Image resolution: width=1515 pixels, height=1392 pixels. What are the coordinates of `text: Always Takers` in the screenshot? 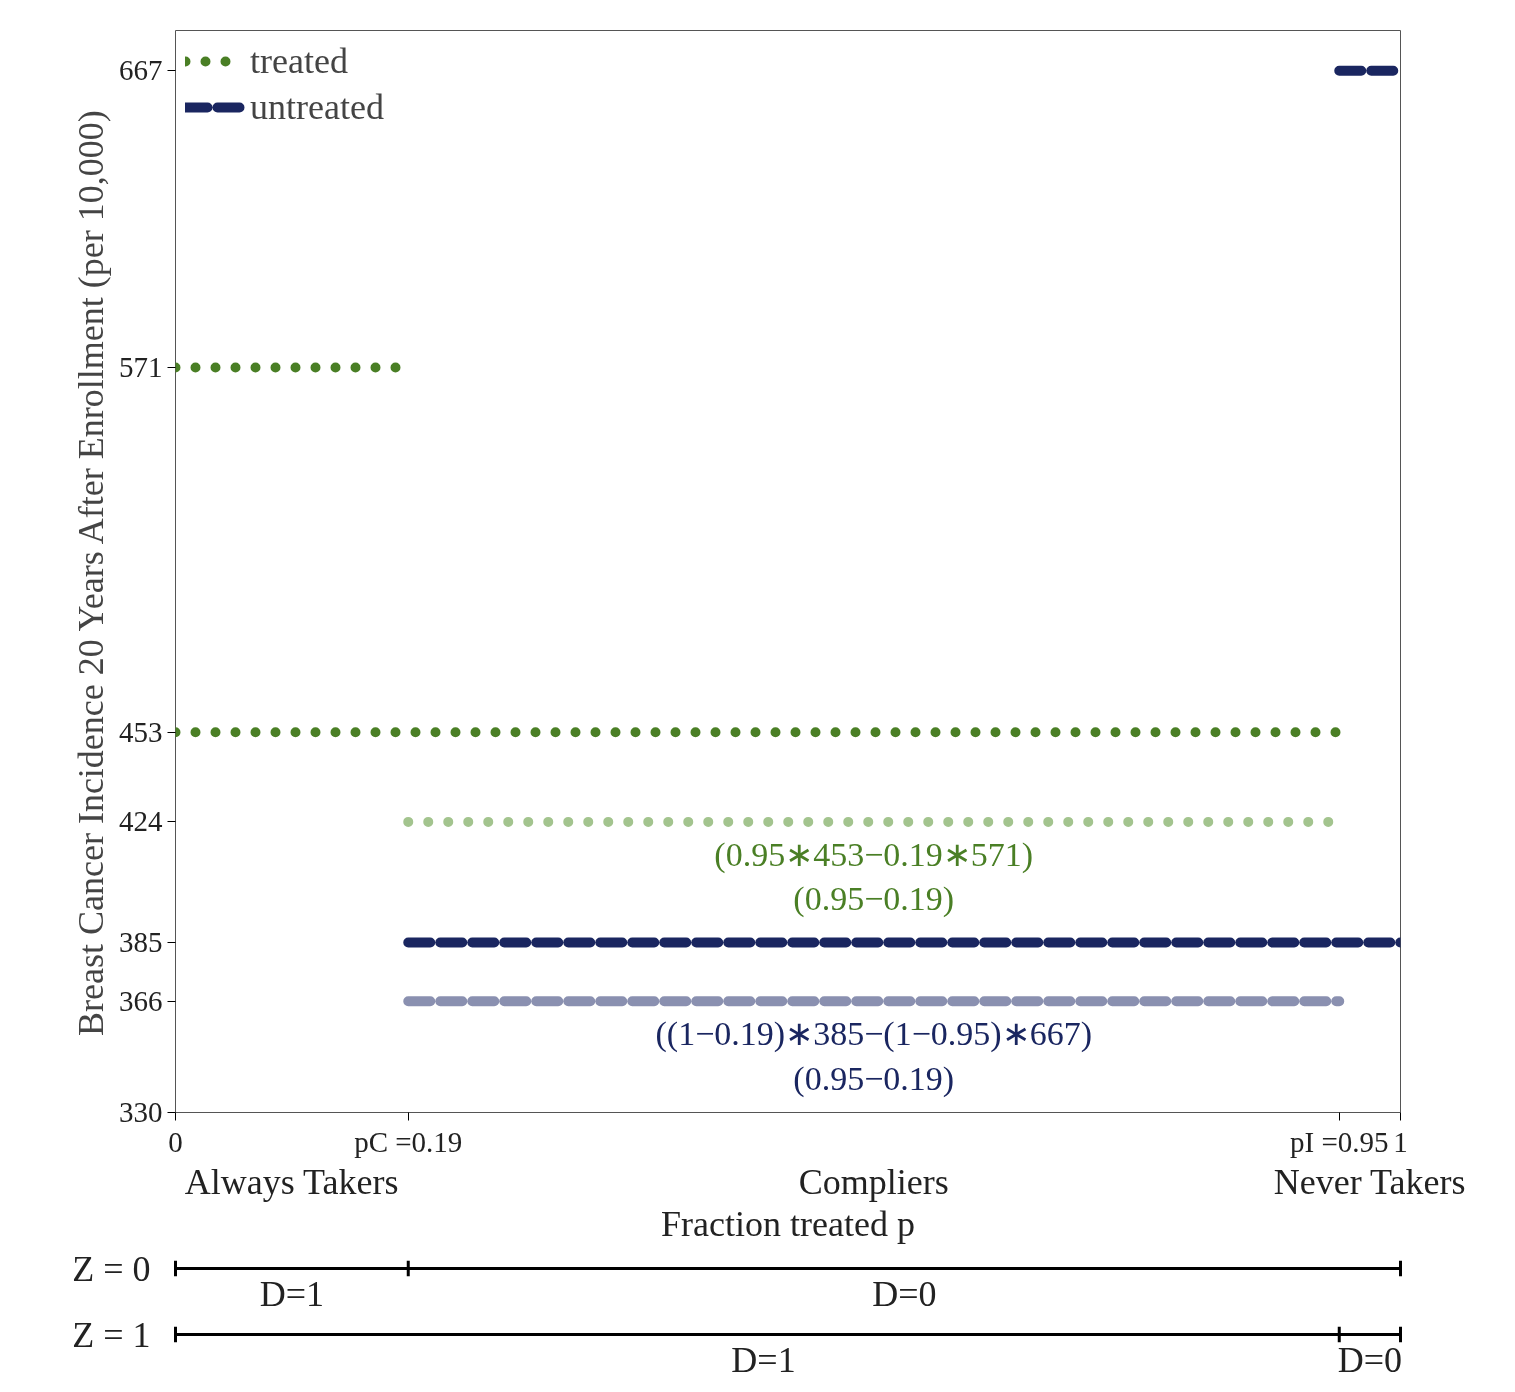 It's located at (291, 1181).